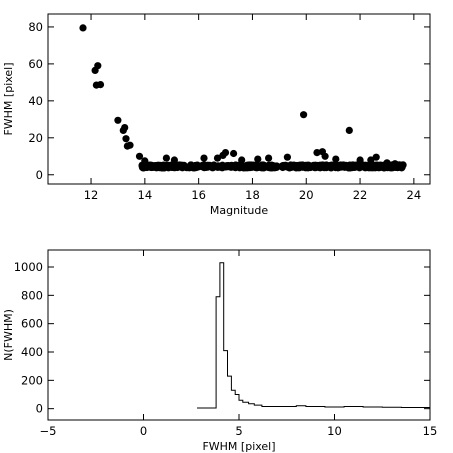 This screenshot has width=453, height=453. I want to click on x-tick-label: 24, so click(414, 195).